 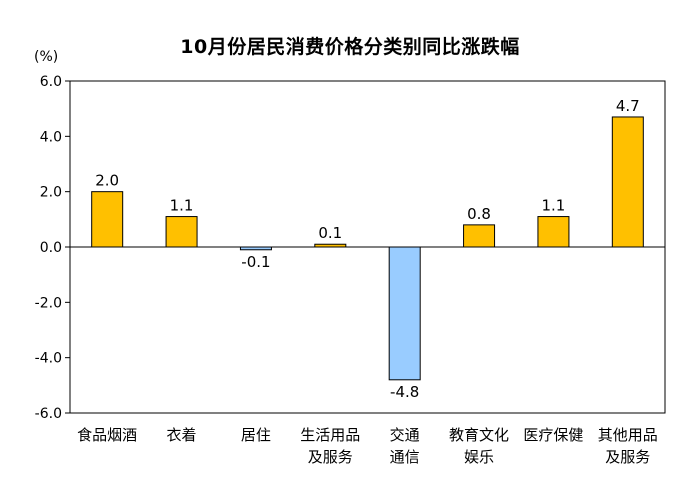 What do you see at coordinates (51, 248) in the screenshot?
I see `y-tick-label: 0.0` at bounding box center [51, 248].